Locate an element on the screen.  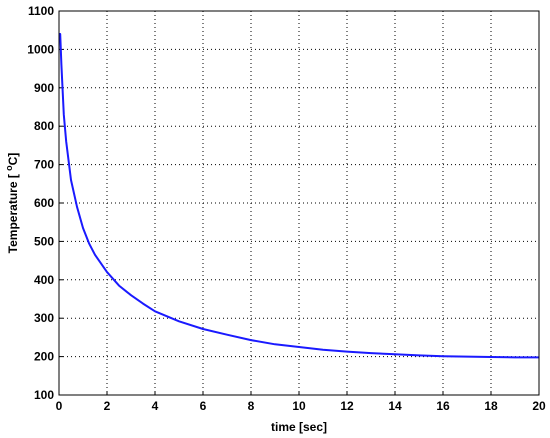
x-tick-label: 8 is located at coordinates (251, 406).